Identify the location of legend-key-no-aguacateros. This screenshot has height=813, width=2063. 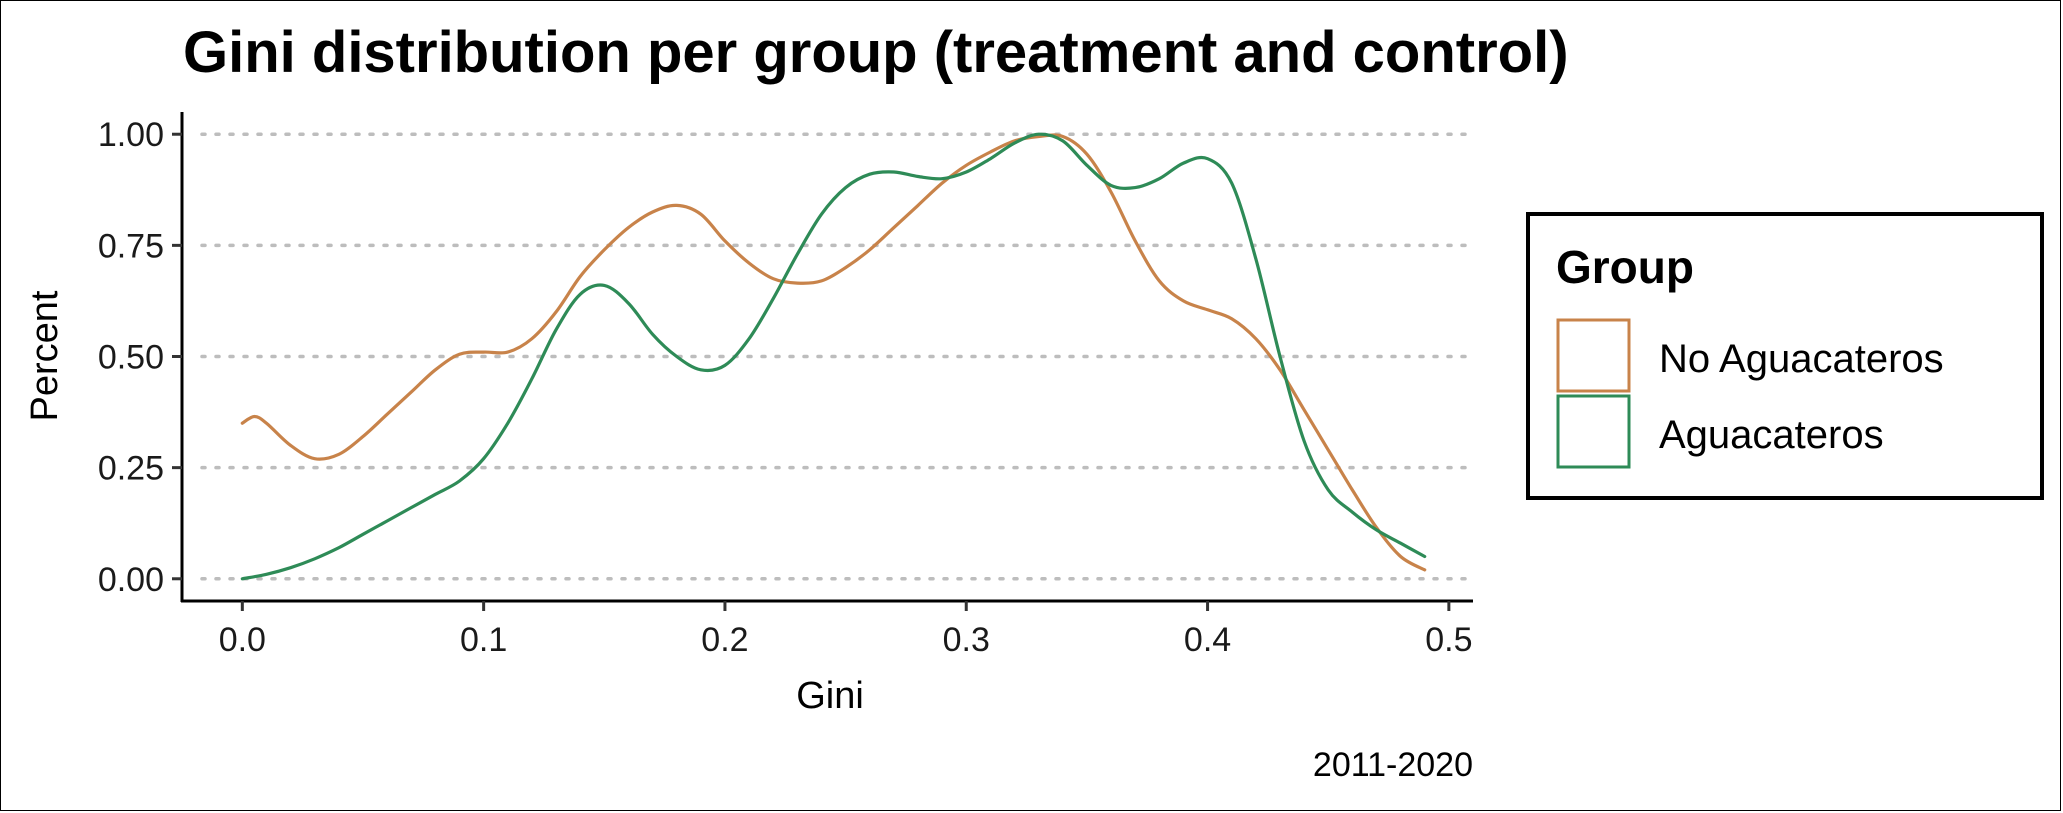
(1593, 355).